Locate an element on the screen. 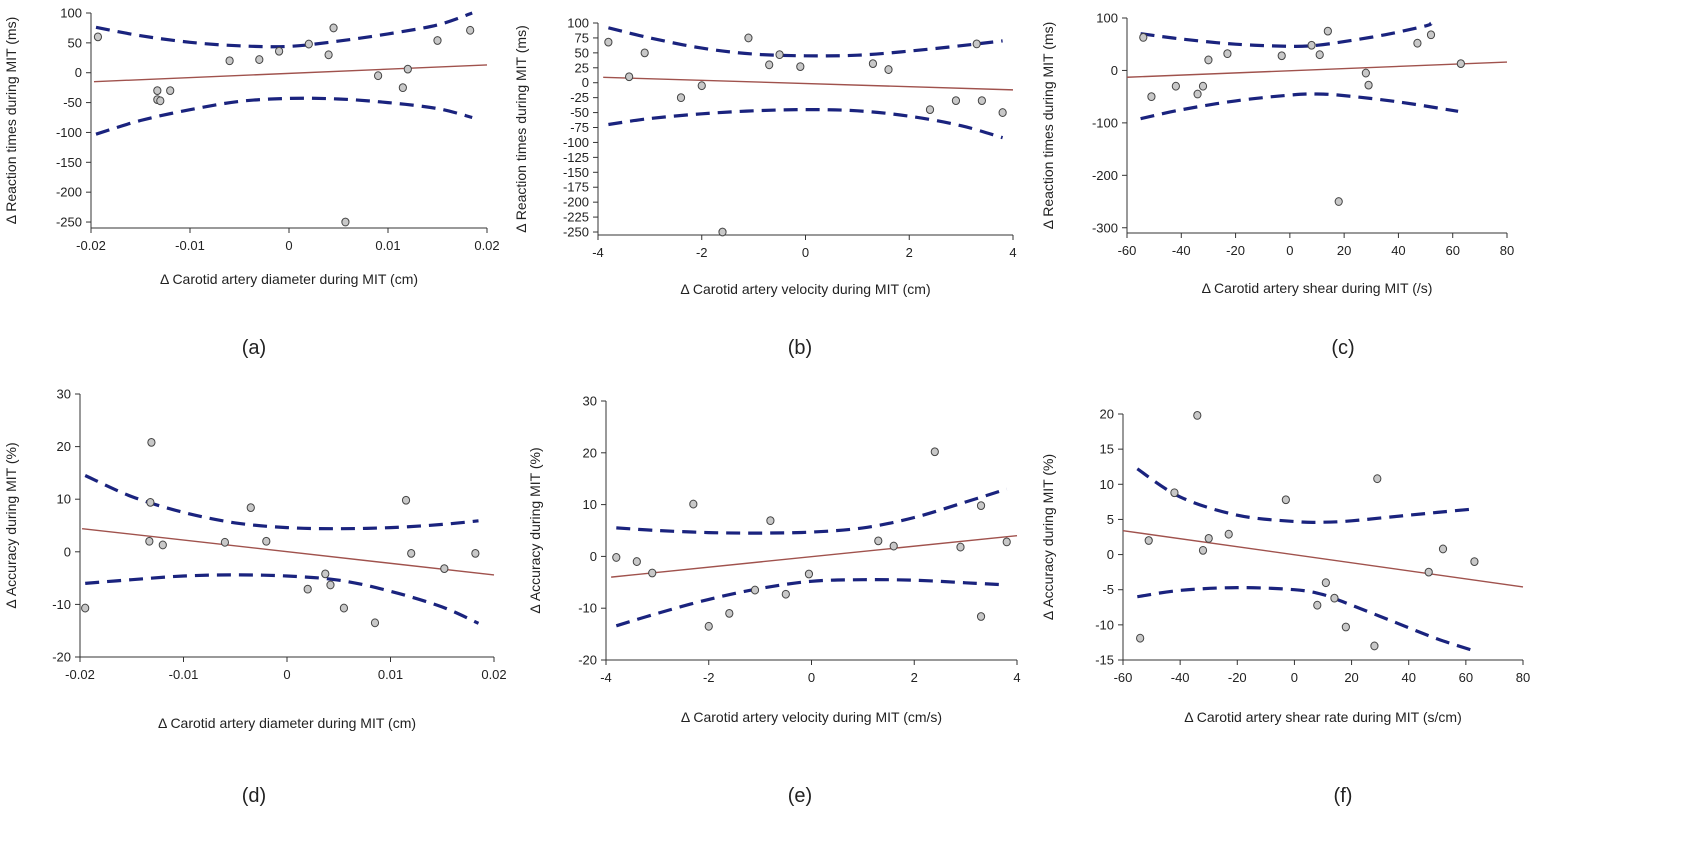 The height and width of the screenshot is (846, 1701). panel-caption: (a) is located at coordinates (254, 348).